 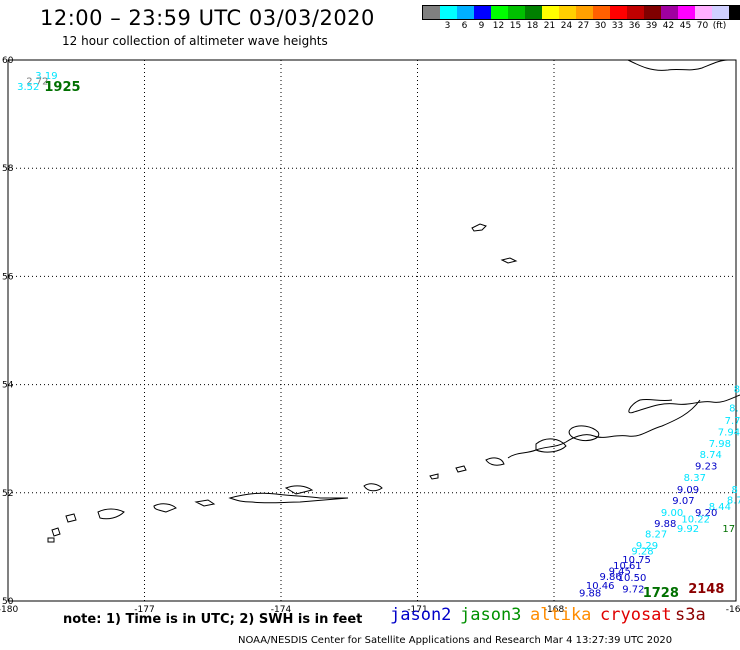 I want to click on colorbar-label: 27, so click(x=583, y=26).